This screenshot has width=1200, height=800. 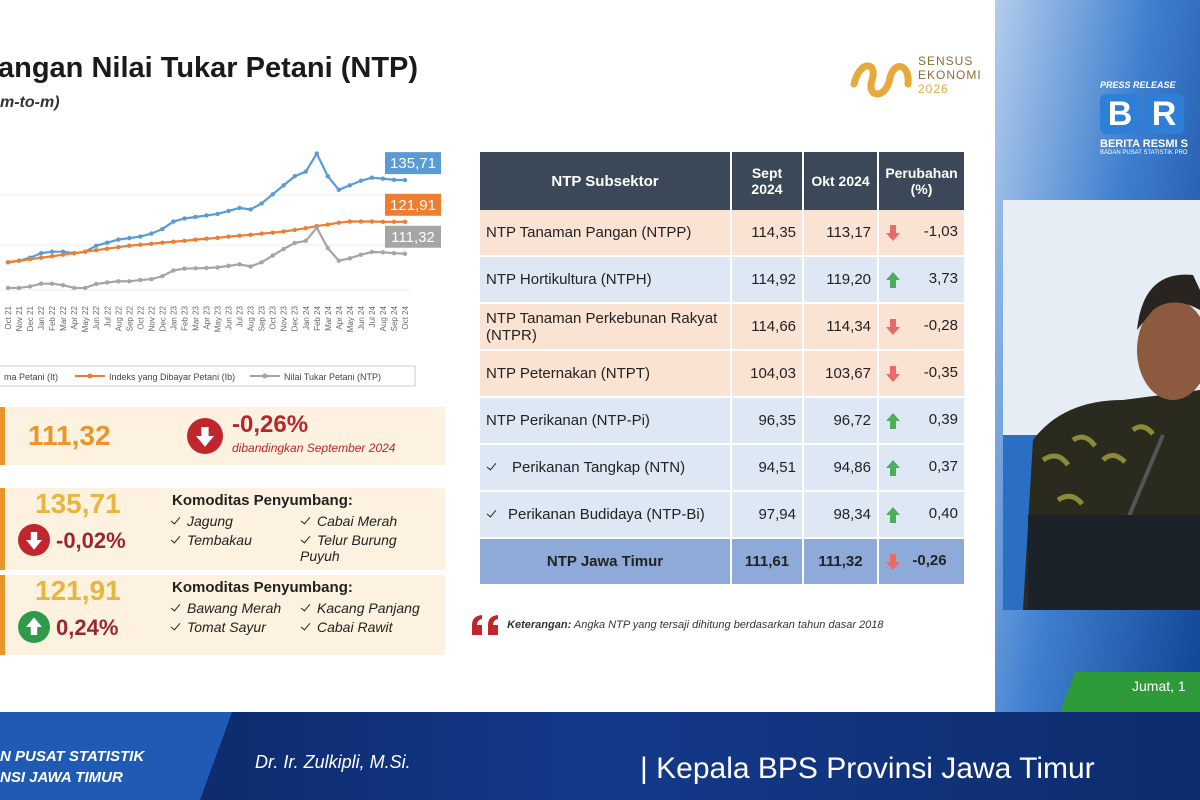 I want to click on x-tick-label: Apr 24, so click(x=339, y=317).